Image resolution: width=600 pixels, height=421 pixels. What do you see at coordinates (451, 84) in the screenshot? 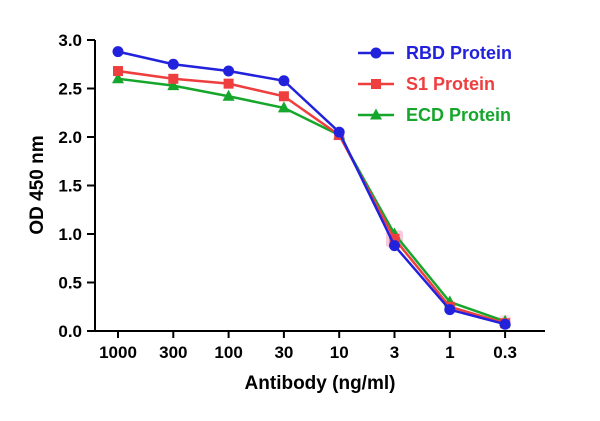
I see `legend-label-s1-protein: S1 Protein` at bounding box center [451, 84].